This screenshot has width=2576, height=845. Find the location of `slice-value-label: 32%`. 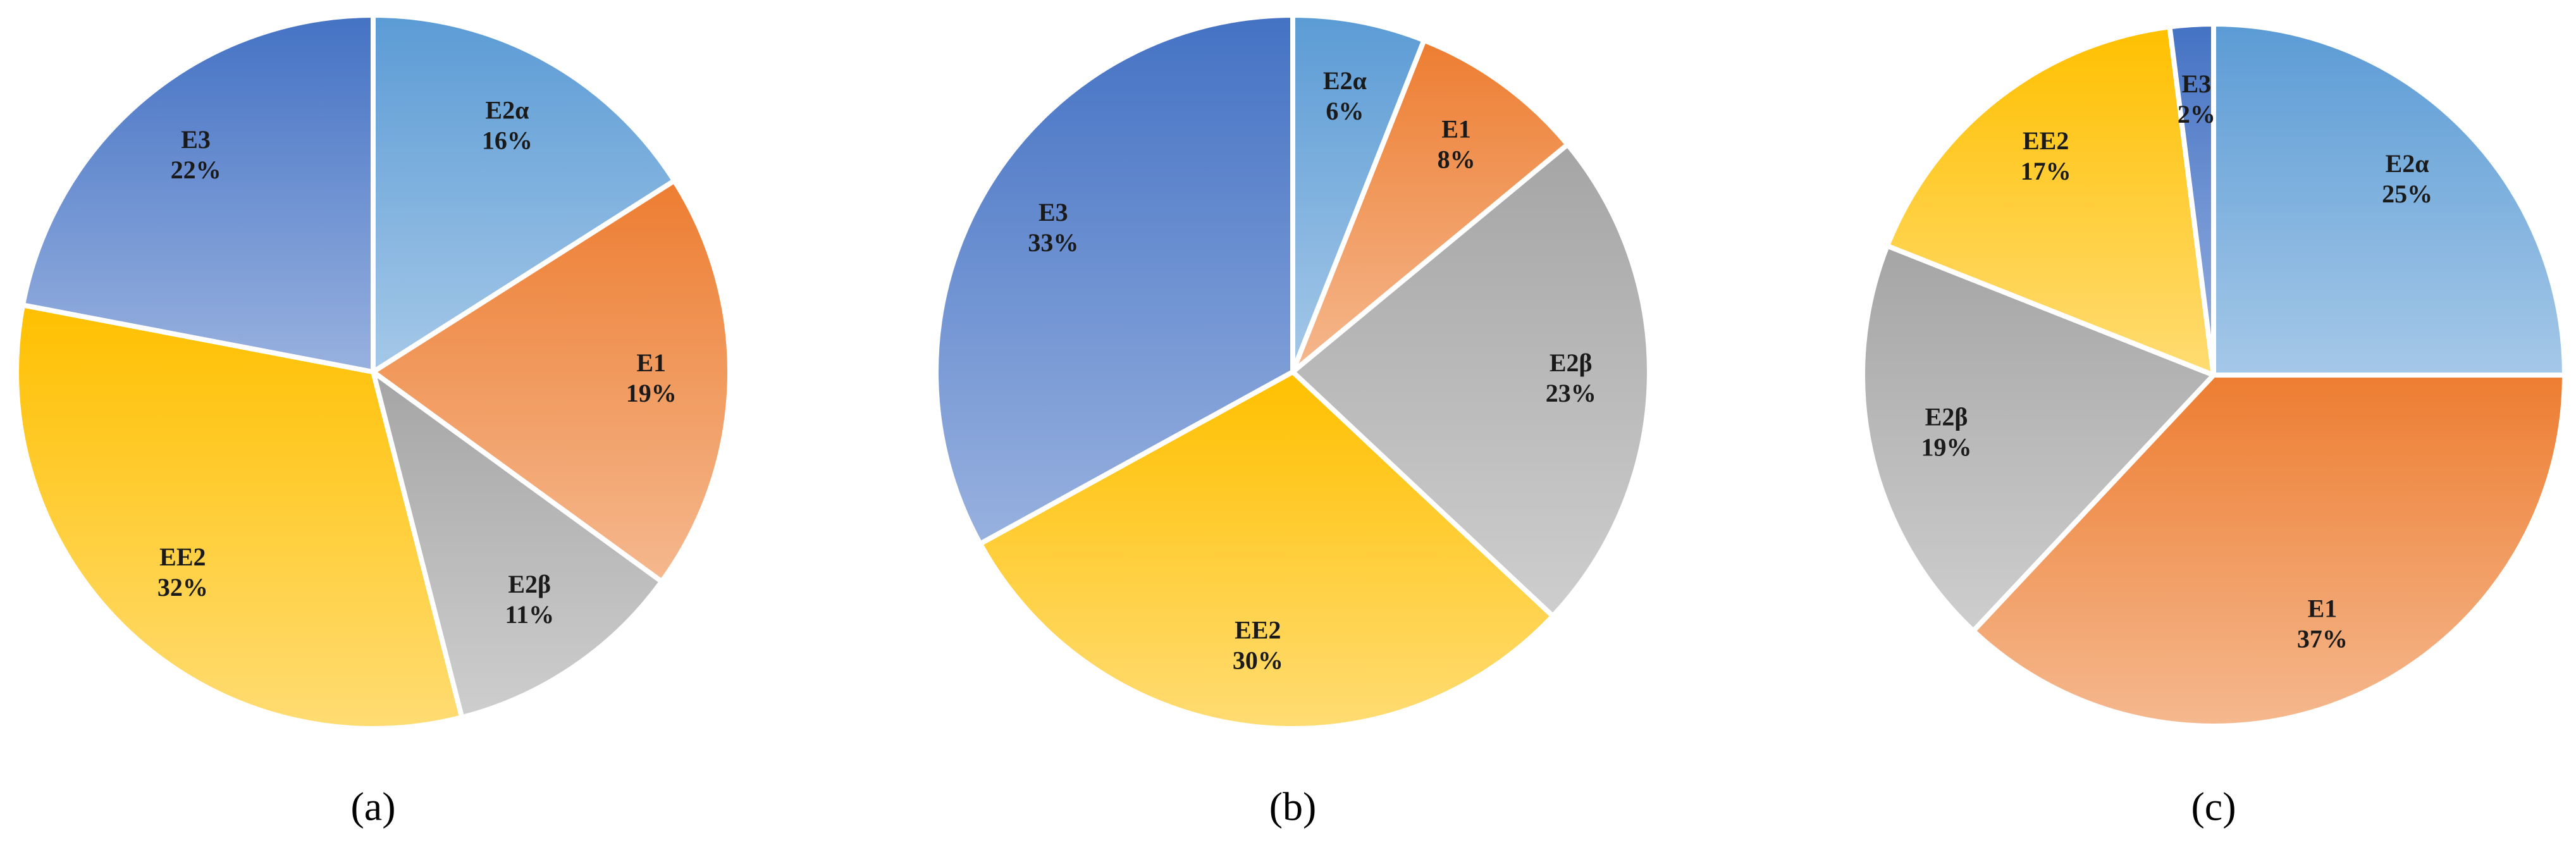

slice-value-label: 32% is located at coordinates (182, 587).